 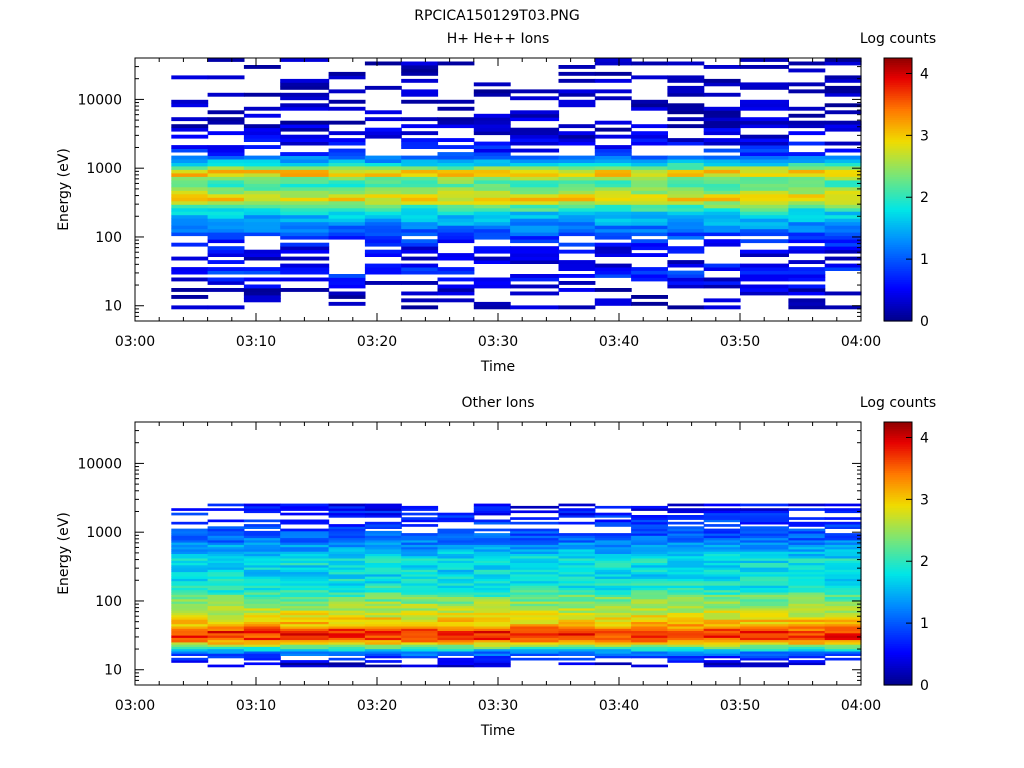 I want to click on y-tick-label: 10, so click(x=113, y=671).